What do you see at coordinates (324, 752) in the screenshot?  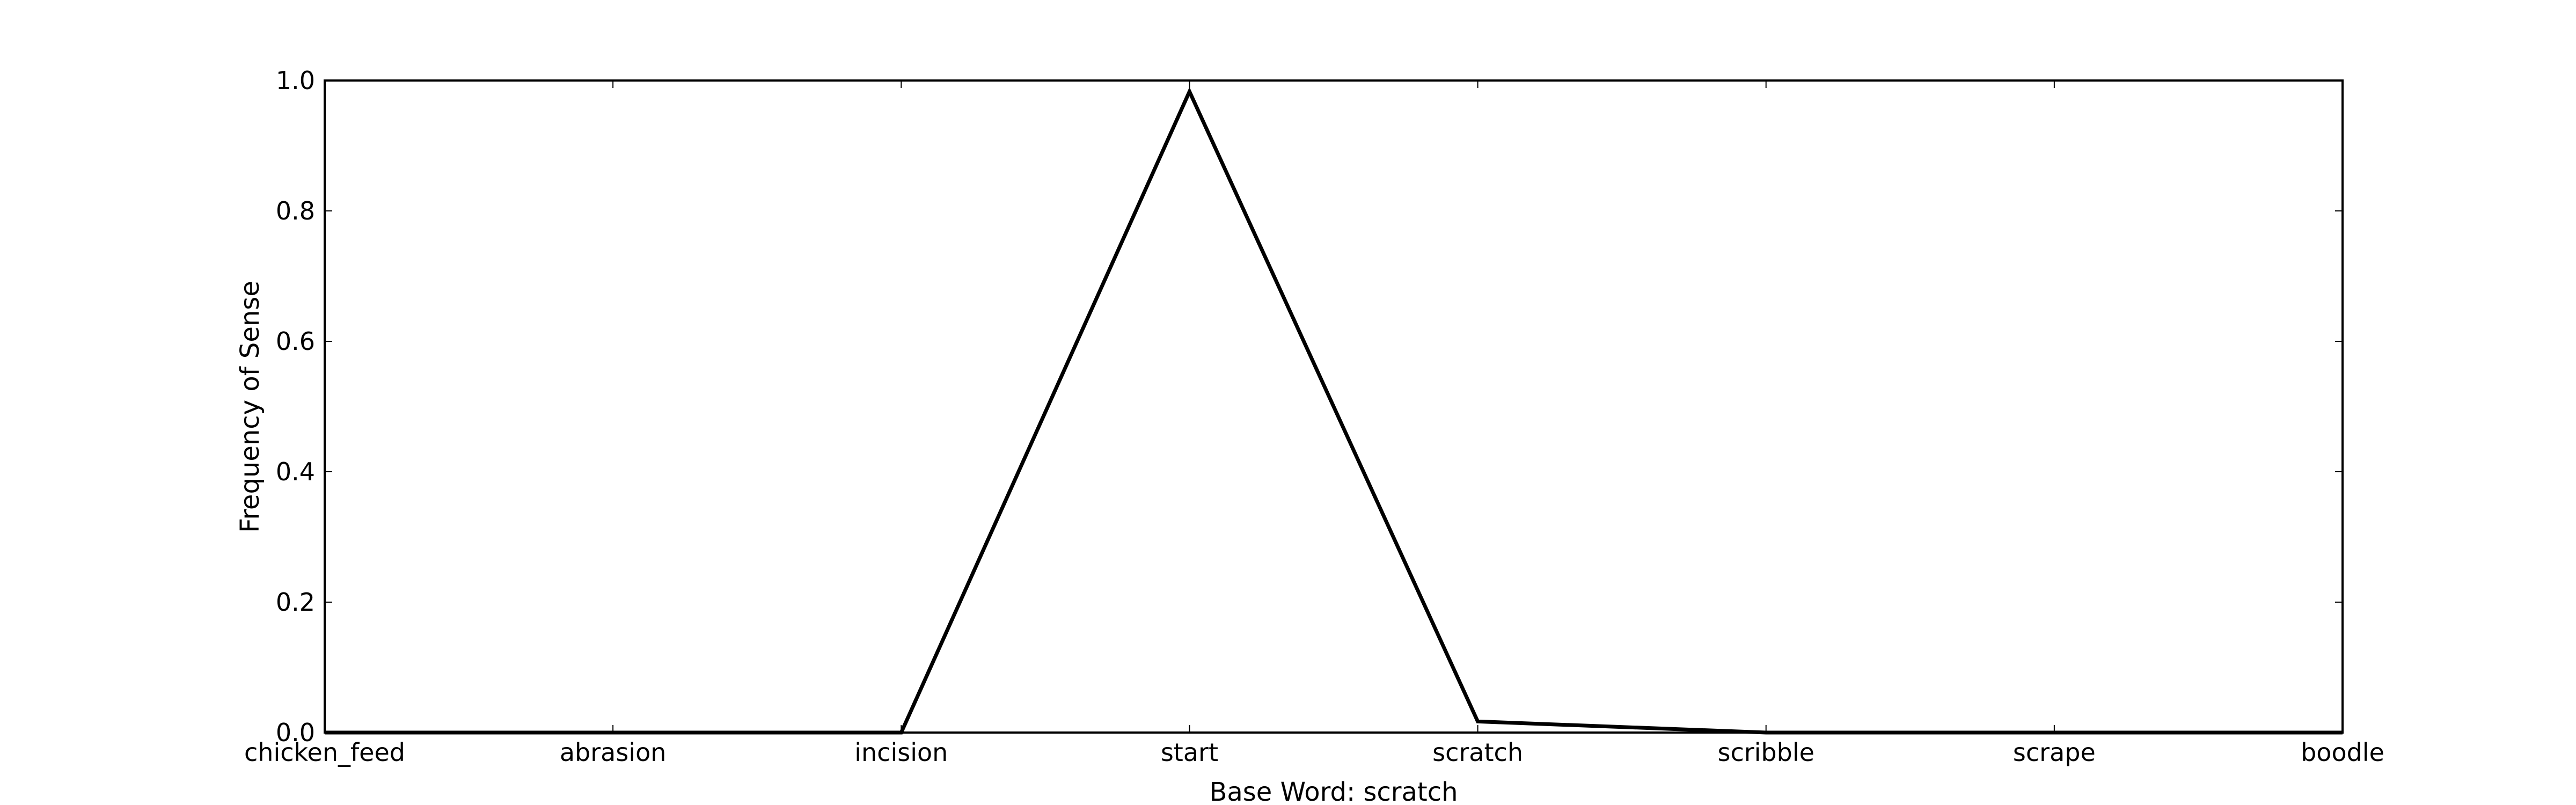 I see `x-tick-label: chicken_feed` at bounding box center [324, 752].